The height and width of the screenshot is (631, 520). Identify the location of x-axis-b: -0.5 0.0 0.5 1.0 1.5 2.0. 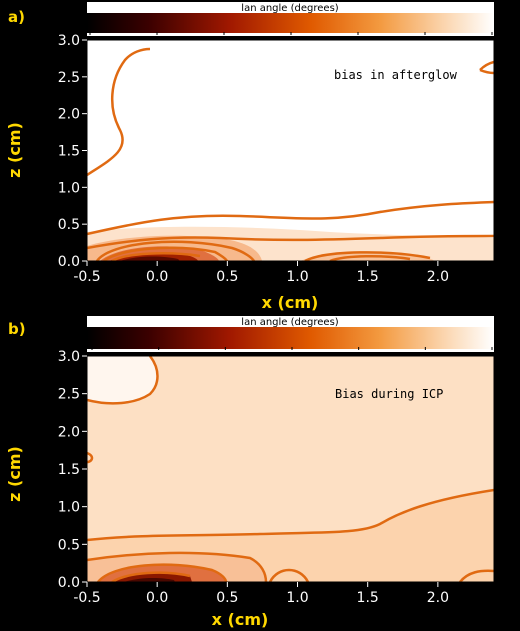
(261, 594).